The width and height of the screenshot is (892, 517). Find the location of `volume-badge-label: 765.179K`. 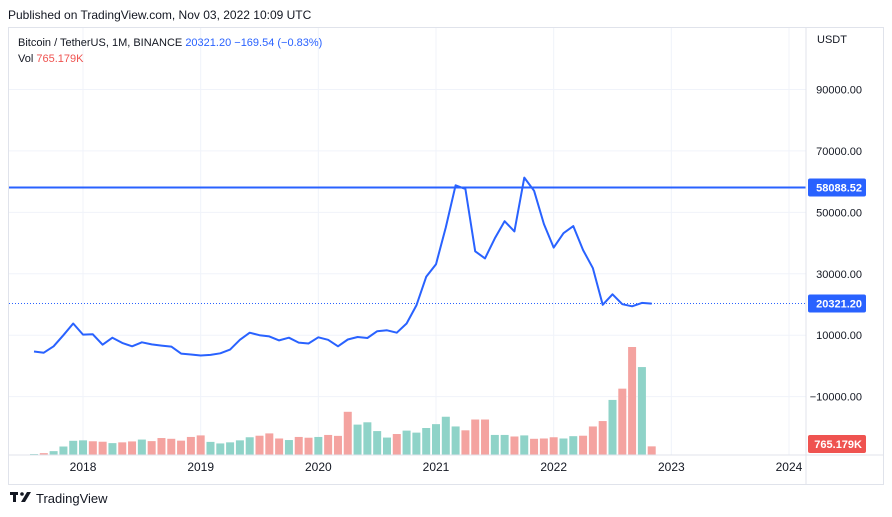

volume-badge-label: 765.179K is located at coordinates (838, 445).